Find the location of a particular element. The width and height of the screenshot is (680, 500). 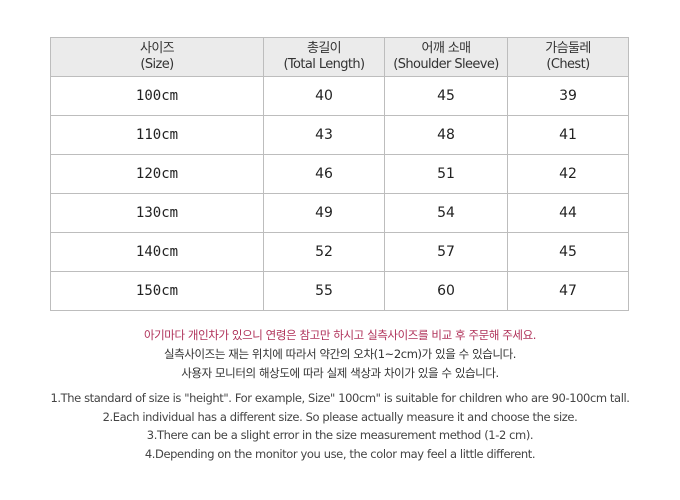

chest-cell: 41 is located at coordinates (568, 135).